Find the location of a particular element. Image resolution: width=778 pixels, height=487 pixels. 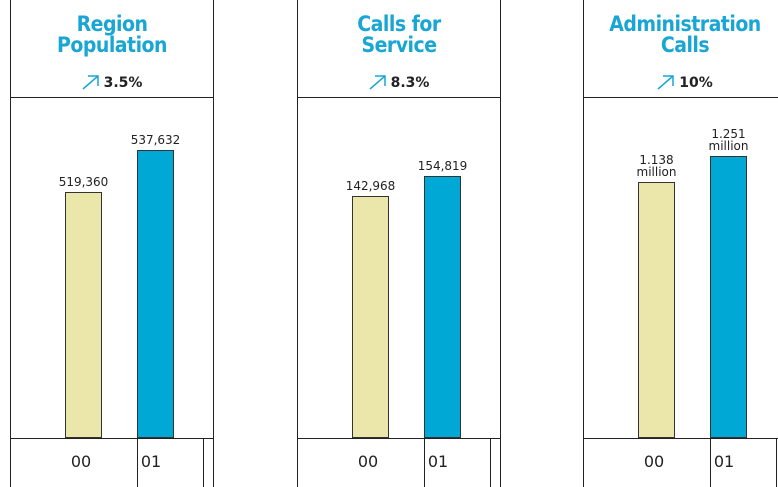

change-value: 8.3% is located at coordinates (410, 83).